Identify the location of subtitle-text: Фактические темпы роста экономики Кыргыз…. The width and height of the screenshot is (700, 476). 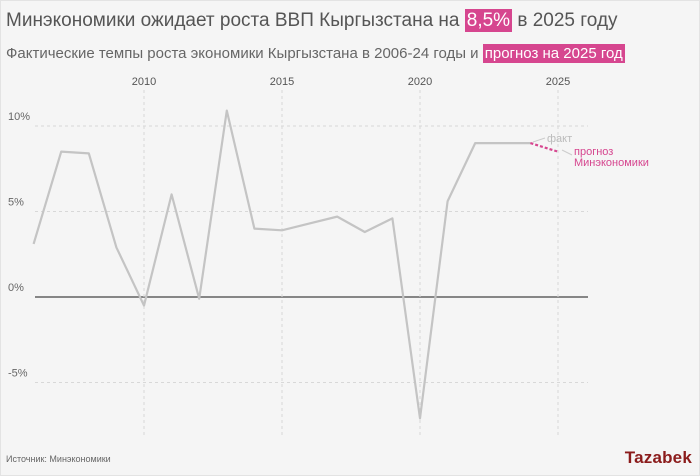
(244, 53).